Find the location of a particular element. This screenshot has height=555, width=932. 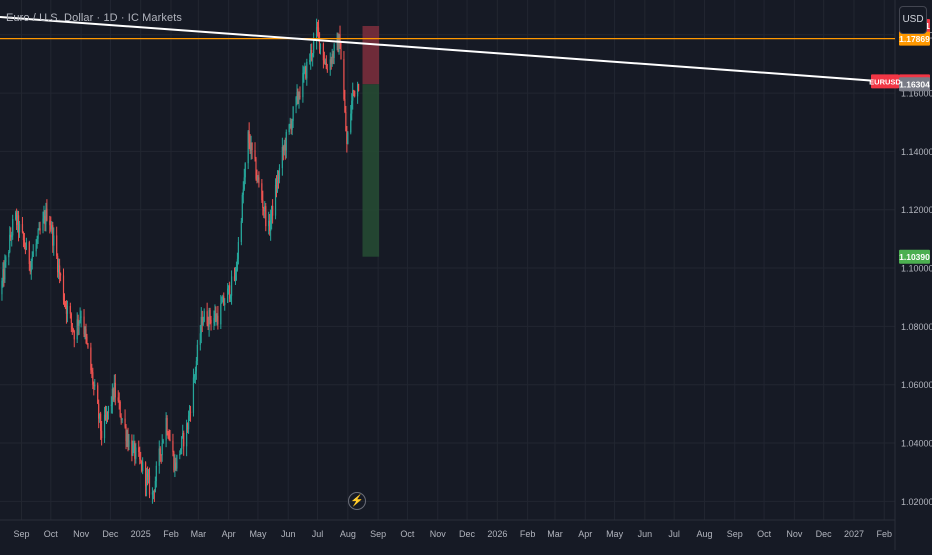

symbol-title: Euro / U.S. Dollar · 1D · IC Markets is located at coordinates (94, 18).